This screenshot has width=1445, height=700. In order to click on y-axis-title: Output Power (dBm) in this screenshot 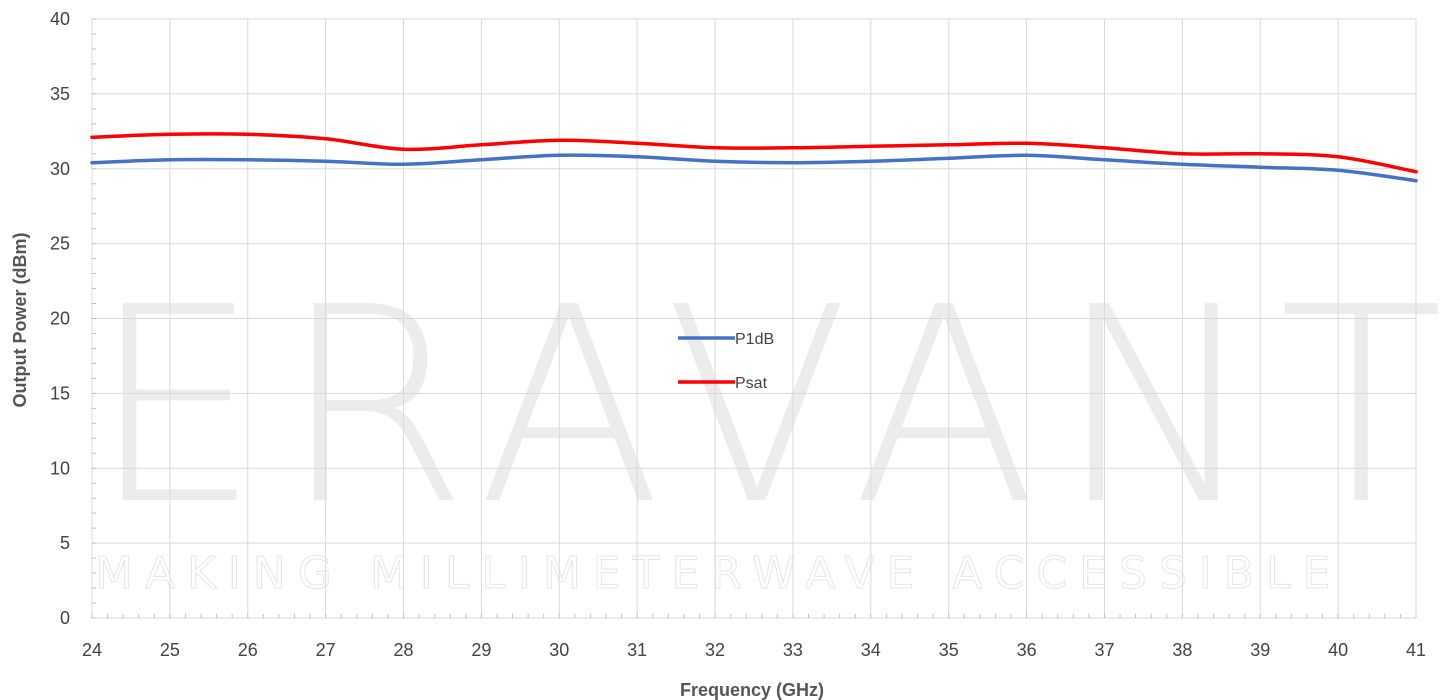, I will do `click(20, 320)`.